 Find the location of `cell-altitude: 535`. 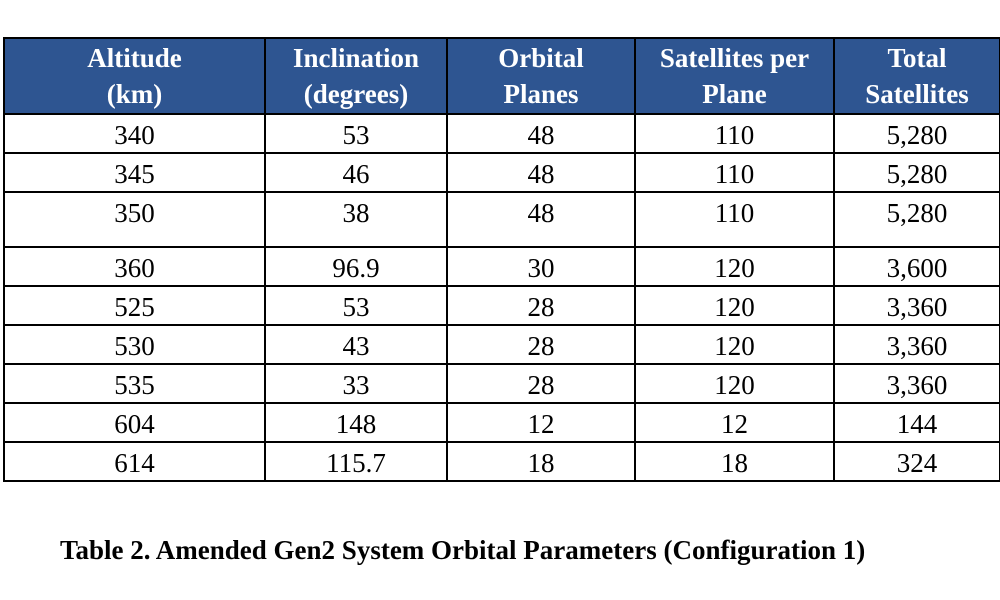

cell-altitude: 535 is located at coordinates (134, 383).